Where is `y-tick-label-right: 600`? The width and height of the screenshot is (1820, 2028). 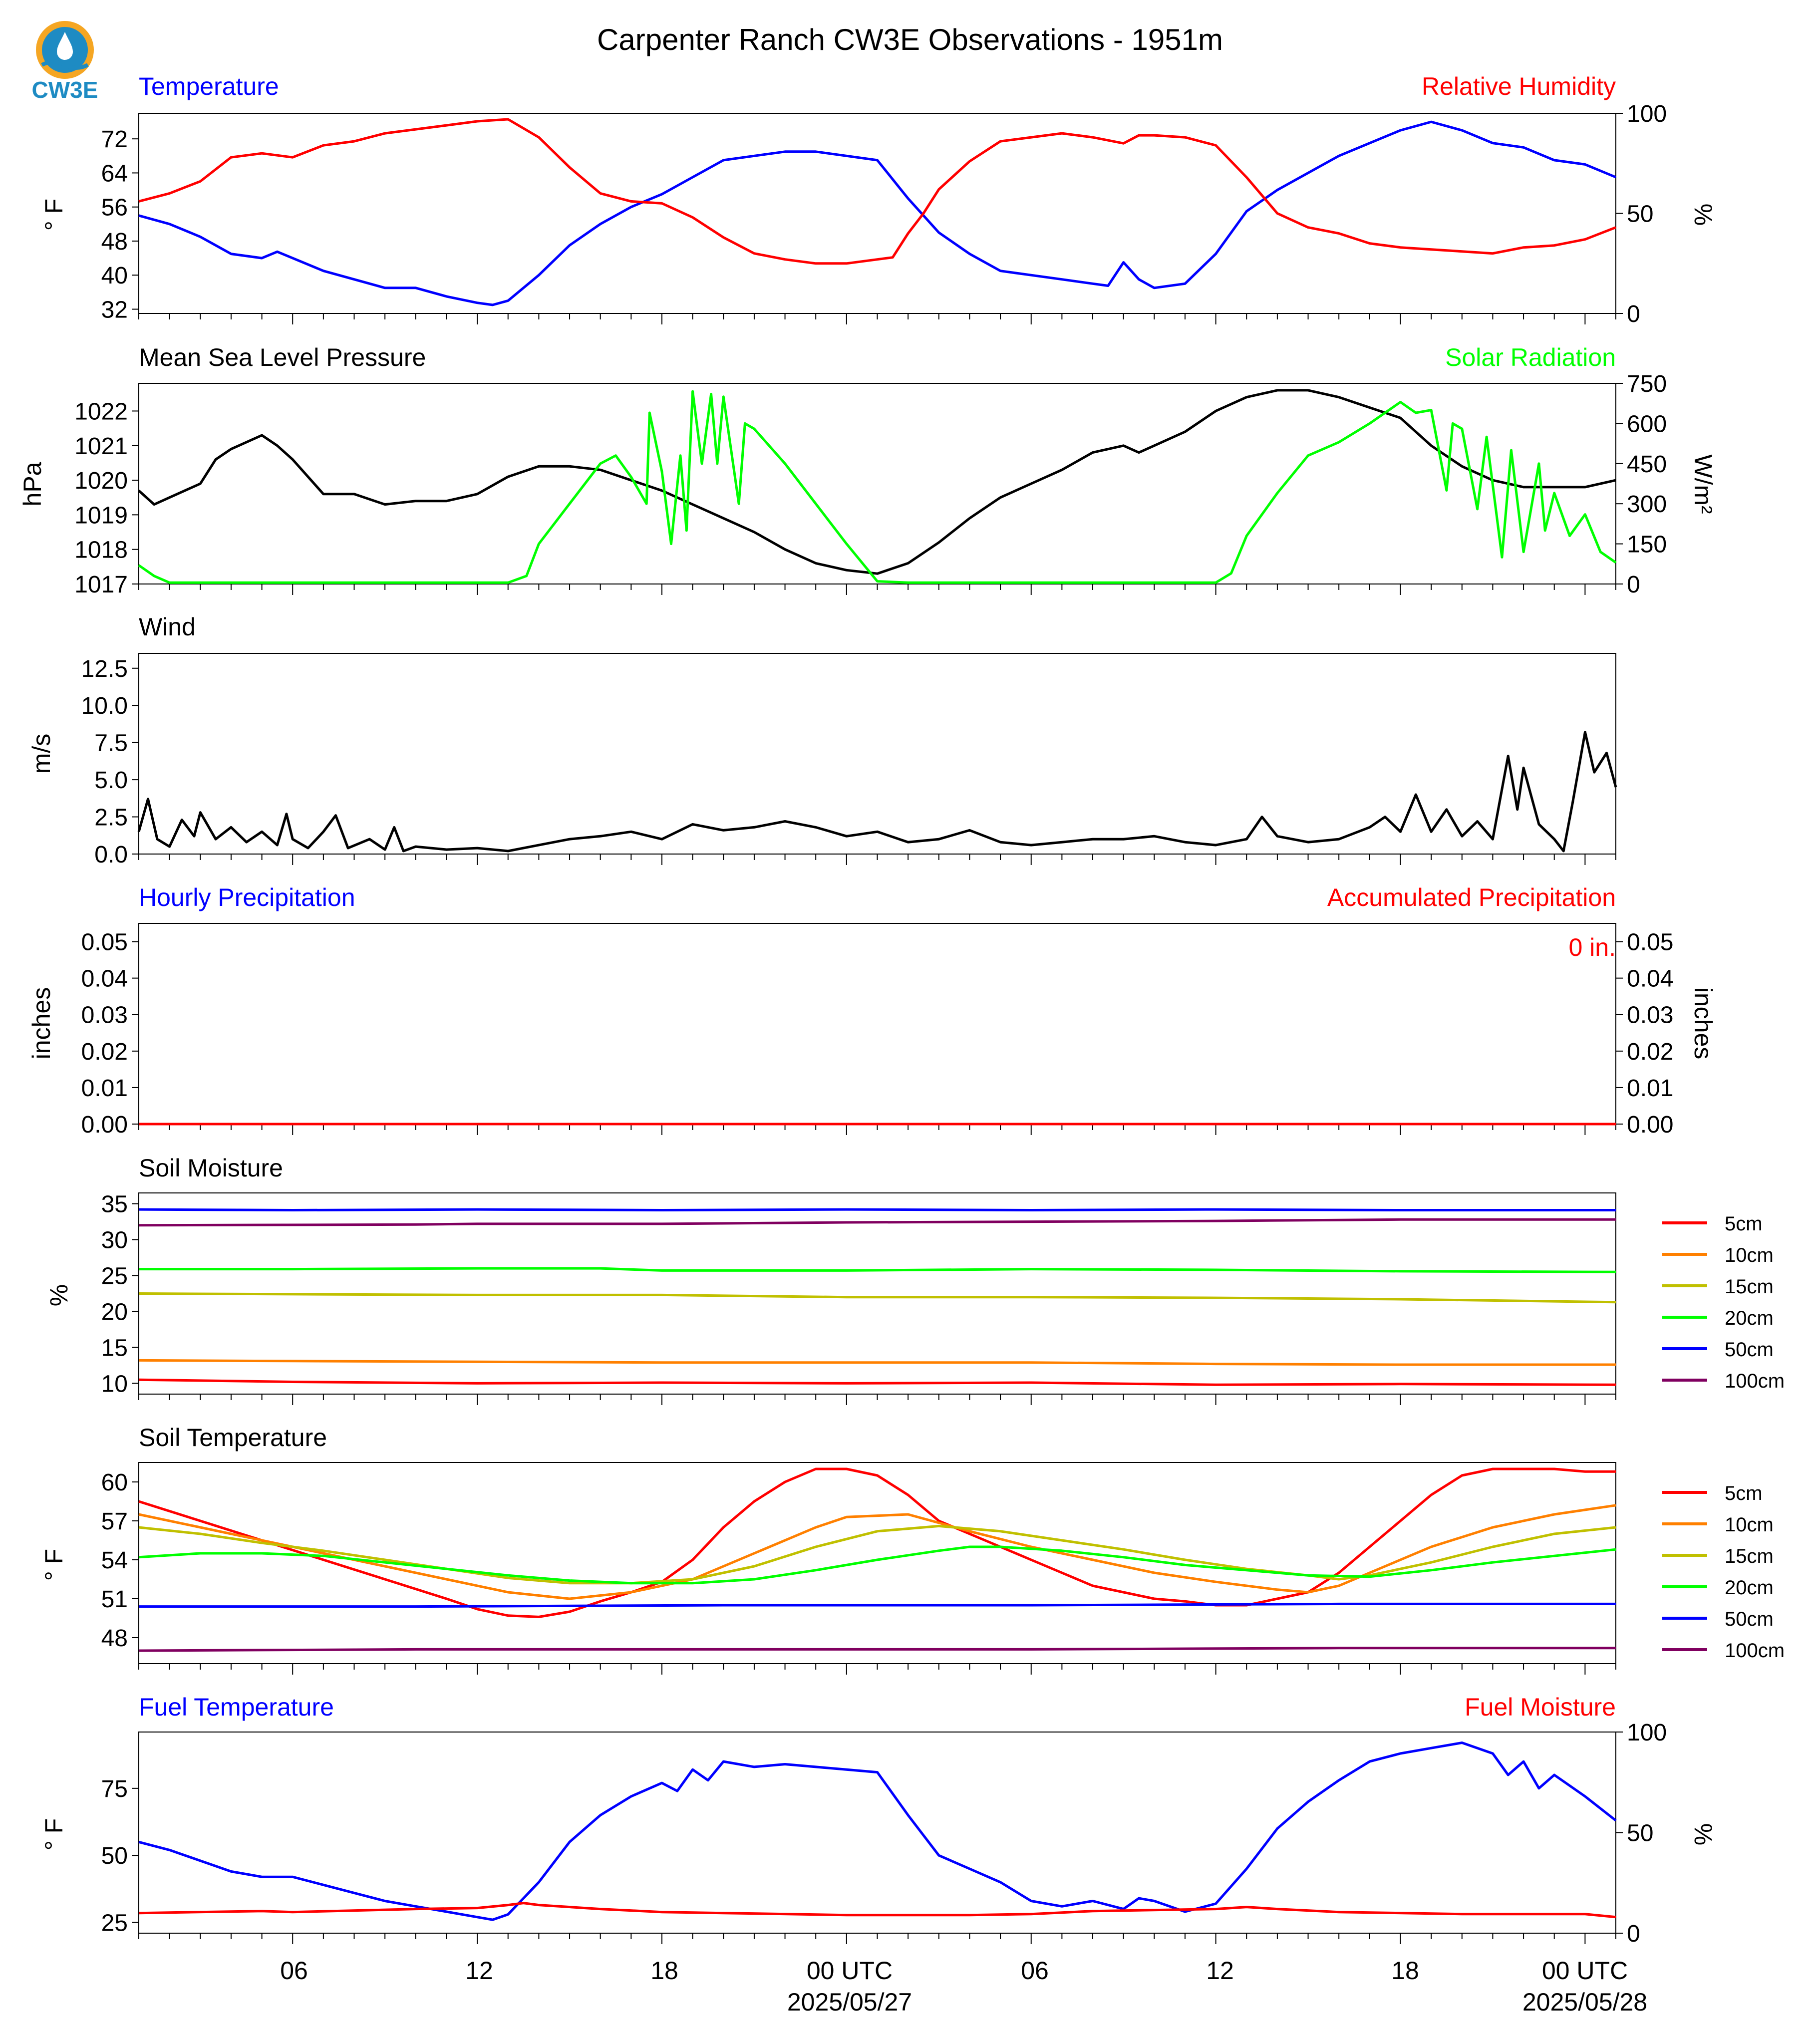 y-tick-label-right: 600 is located at coordinates (1647, 424).